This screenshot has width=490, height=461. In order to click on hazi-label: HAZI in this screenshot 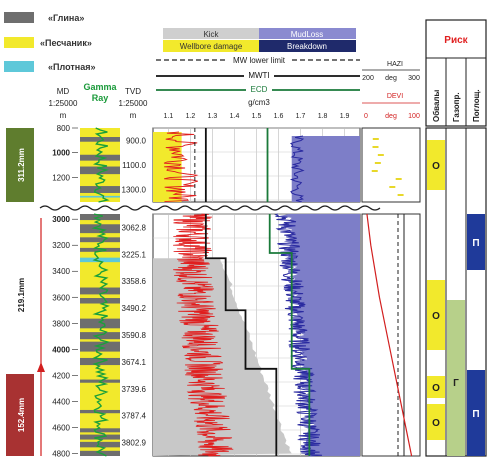, I will do `click(395, 64)`.